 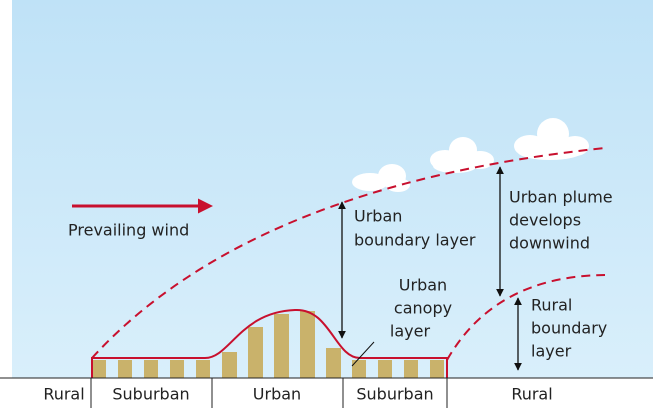 I want to click on plume-label: Urban plume, so click(x=561, y=197).